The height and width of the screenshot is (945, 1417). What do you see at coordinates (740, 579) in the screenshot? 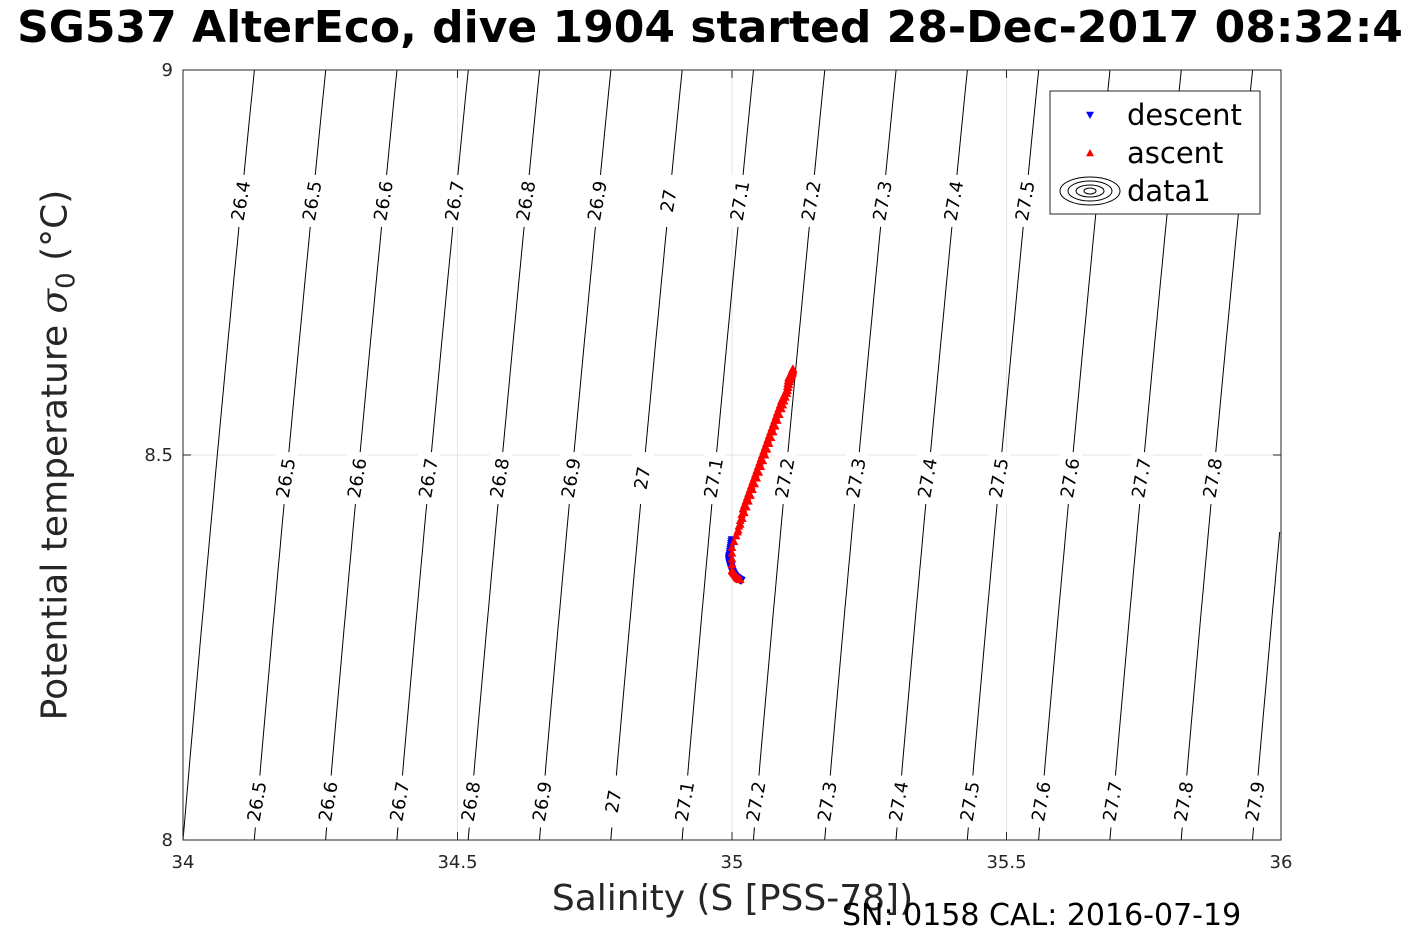
I see `ascent-point` at bounding box center [740, 579].